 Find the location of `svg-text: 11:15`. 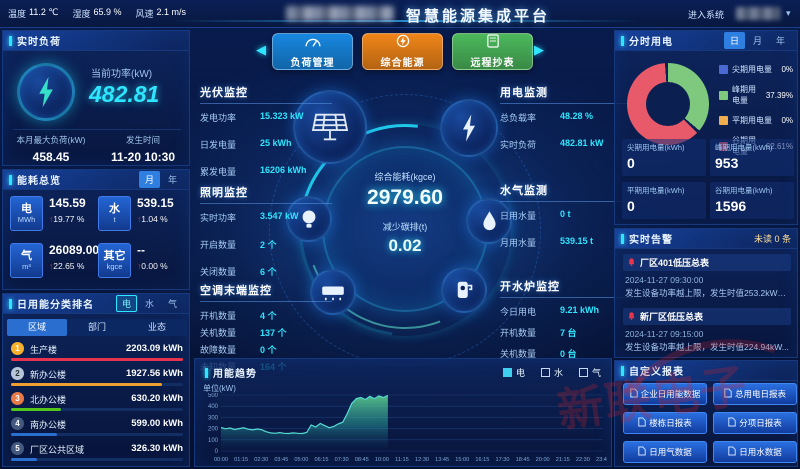

svg-text: 11:15 is located at coordinates (402, 460).